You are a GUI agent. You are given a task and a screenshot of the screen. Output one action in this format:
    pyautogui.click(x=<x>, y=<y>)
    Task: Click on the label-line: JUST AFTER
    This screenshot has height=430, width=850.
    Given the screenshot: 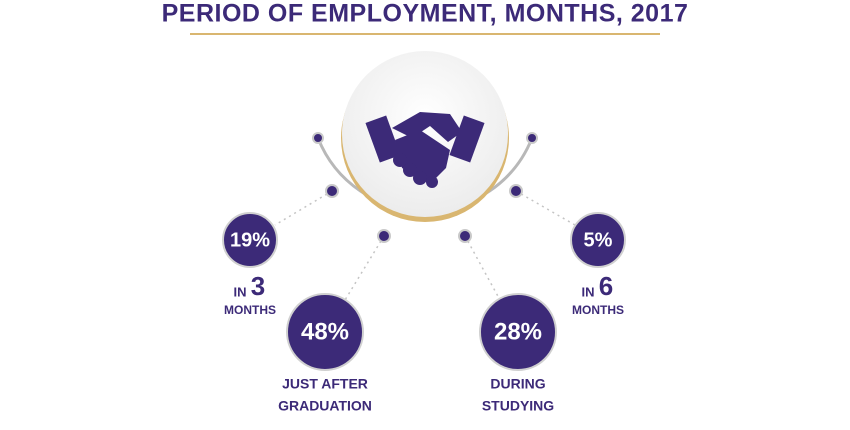 What is the action you would take?
    pyautogui.click(x=325, y=384)
    